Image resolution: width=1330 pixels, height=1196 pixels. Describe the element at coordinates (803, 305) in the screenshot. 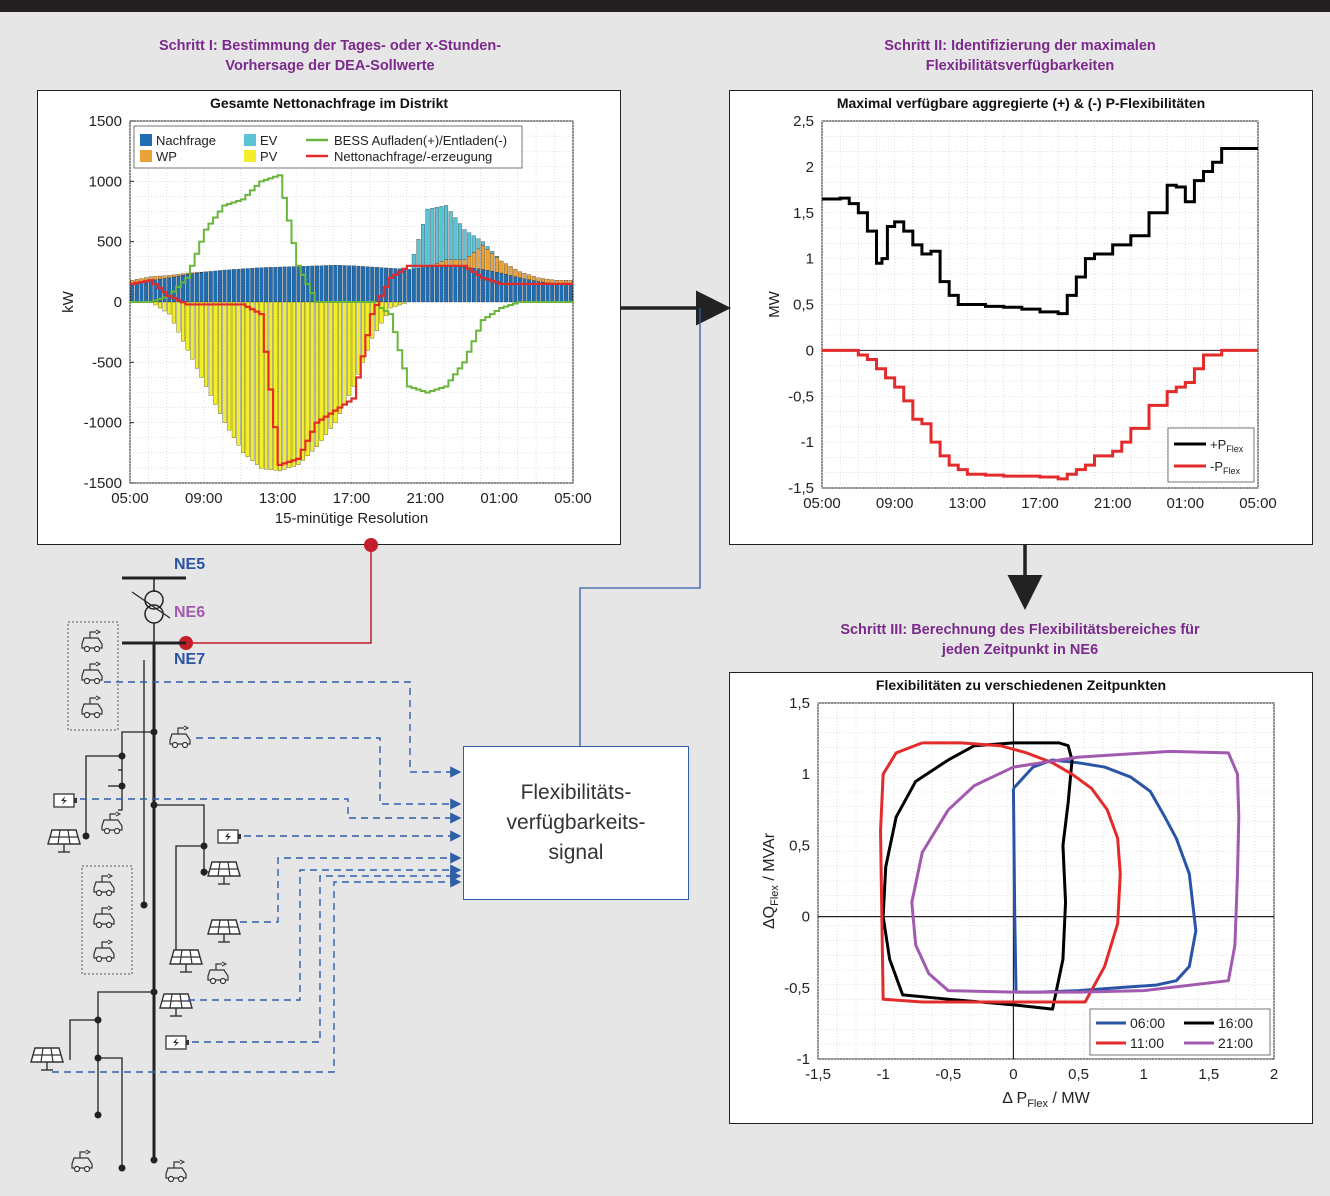

I see `y-tick-label: 0,5` at that location.